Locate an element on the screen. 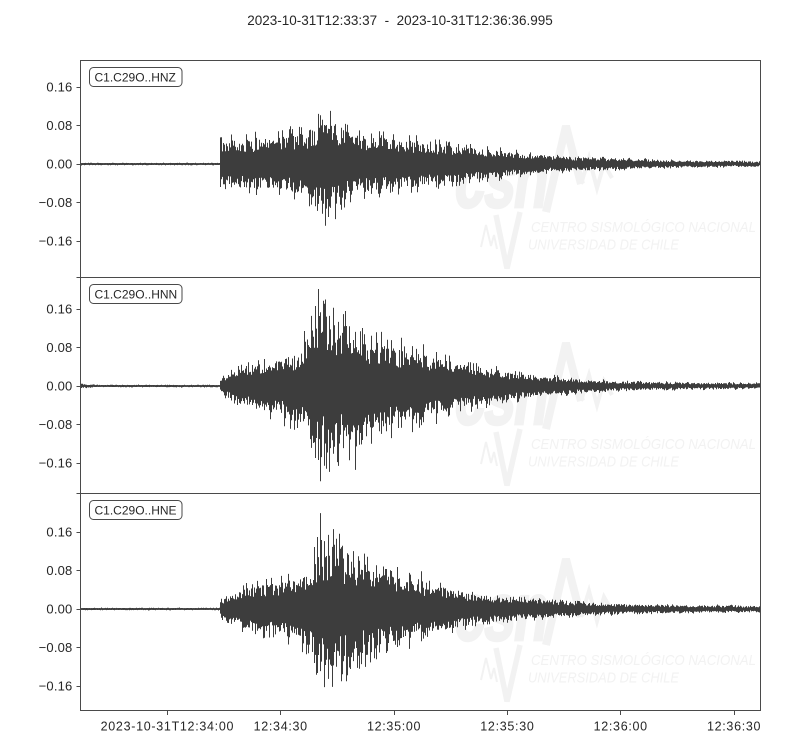 The image size is (800, 750). svg-text: 12:36:30 is located at coordinates (734, 727).